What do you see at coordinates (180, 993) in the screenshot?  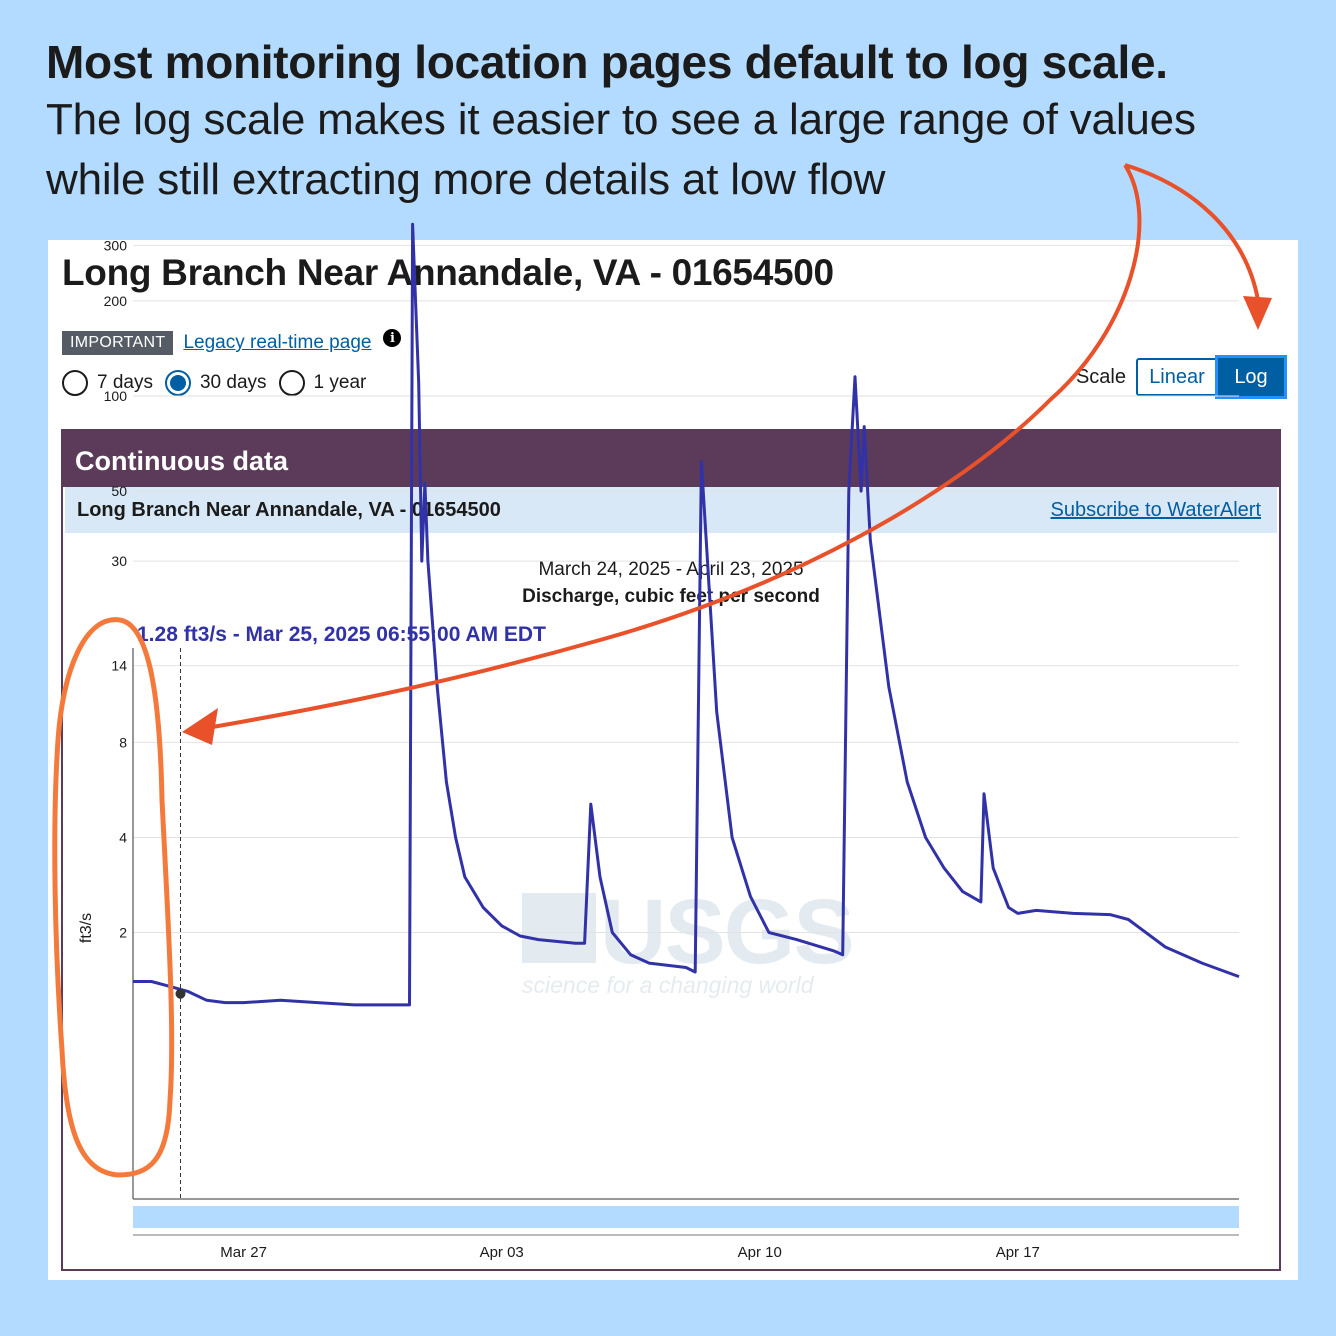 I see `hover-point-marker` at bounding box center [180, 993].